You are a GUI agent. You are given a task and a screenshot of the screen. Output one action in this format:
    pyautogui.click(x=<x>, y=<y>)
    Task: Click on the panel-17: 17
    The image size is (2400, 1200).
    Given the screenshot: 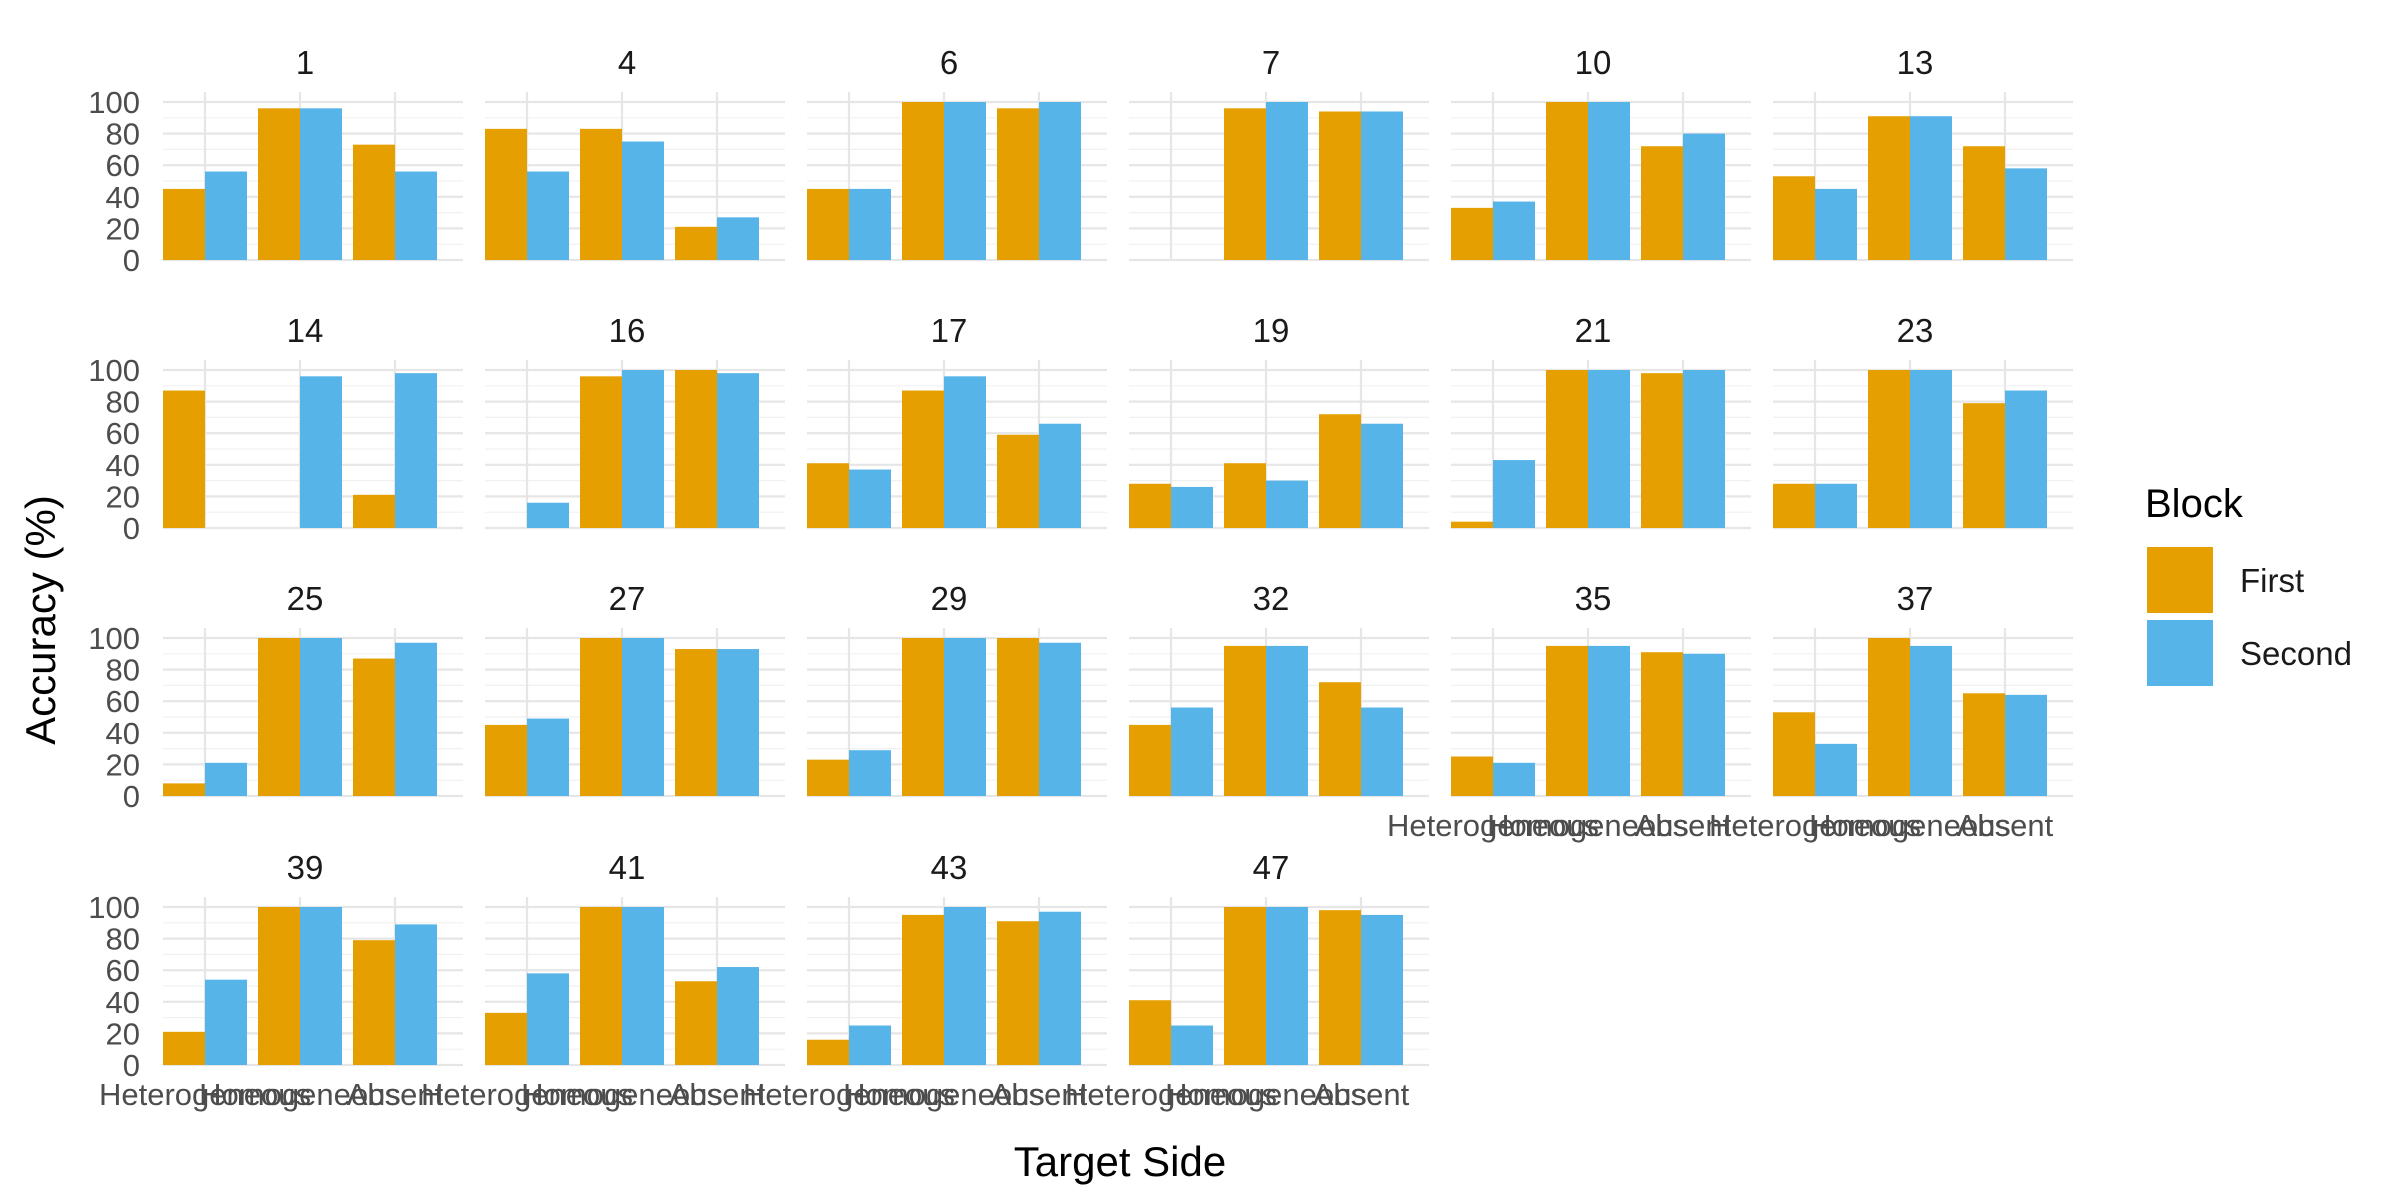 What is the action you would take?
    pyautogui.click(x=957, y=421)
    